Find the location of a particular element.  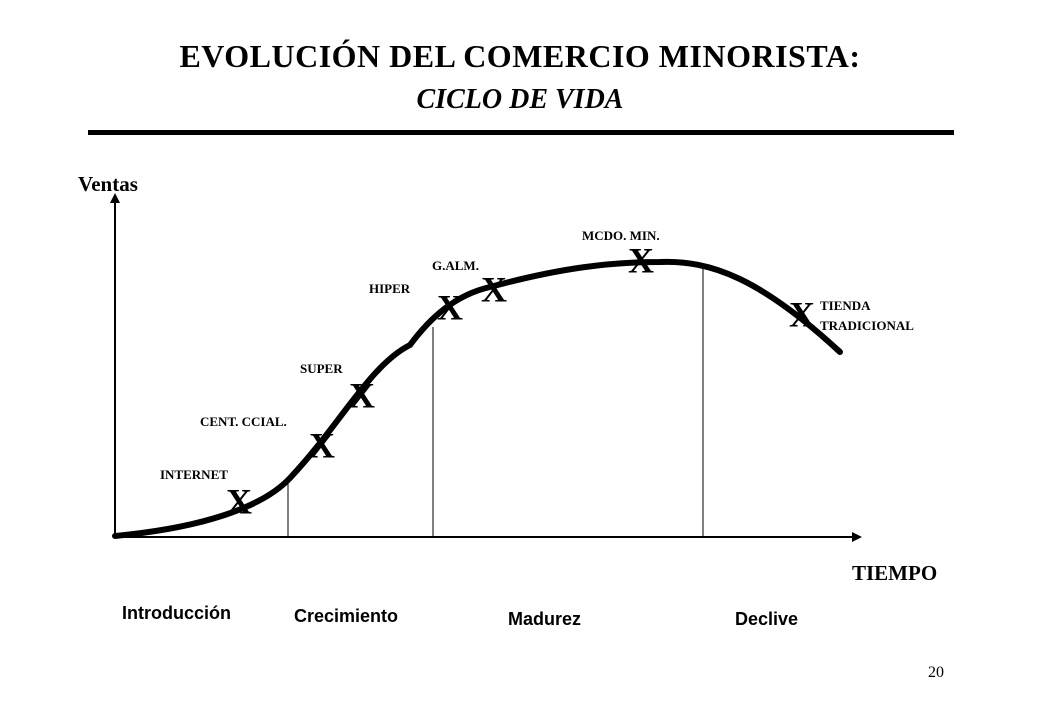

marker-mercado-minorista: X is located at coordinates (641, 260).